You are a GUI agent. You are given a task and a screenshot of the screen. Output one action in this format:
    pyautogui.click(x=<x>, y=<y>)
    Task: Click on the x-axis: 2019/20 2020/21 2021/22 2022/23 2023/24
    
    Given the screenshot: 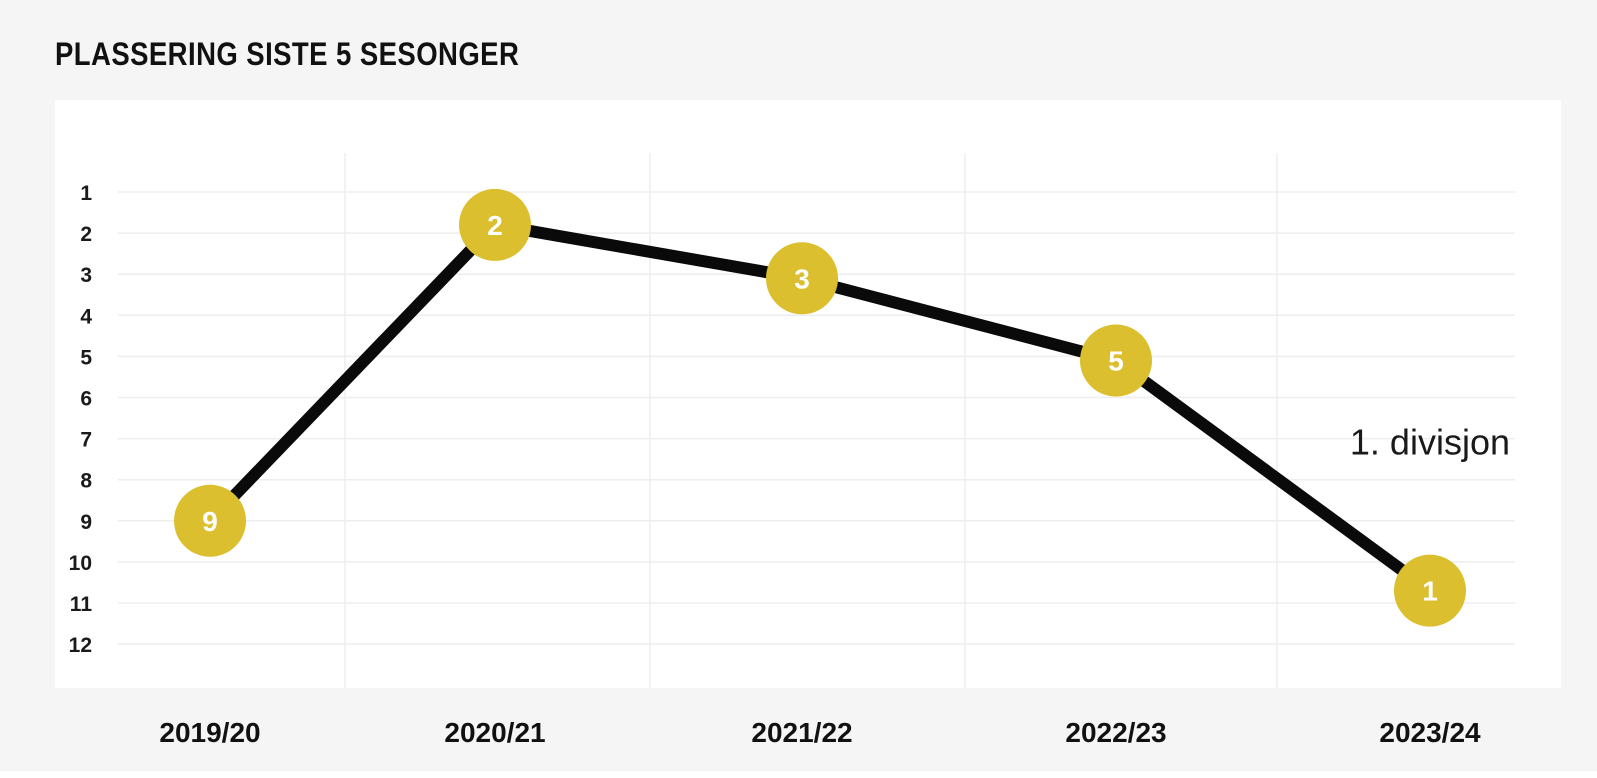 What is the action you would take?
    pyautogui.click(x=820, y=732)
    